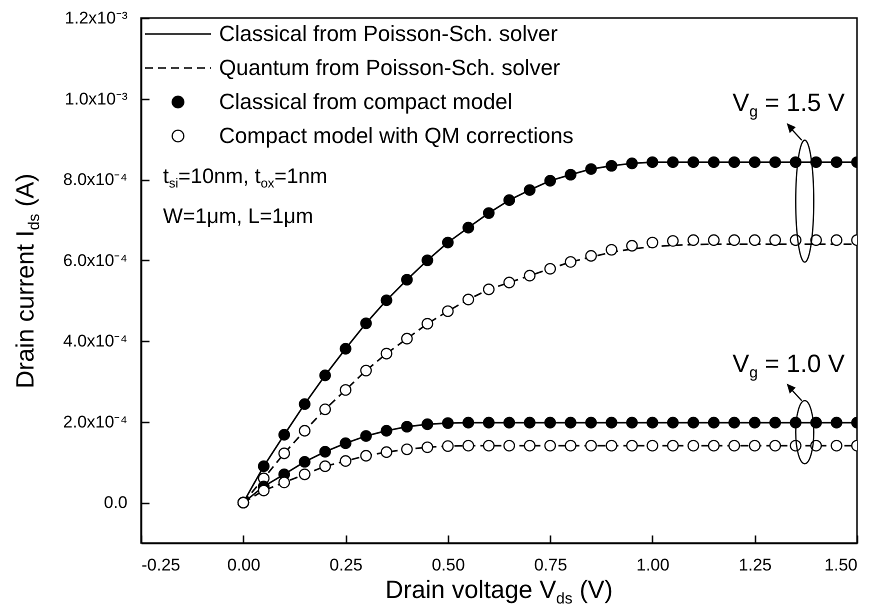 This screenshot has height=616, width=880. I want to click on y-tick-label: 6.0x10⁻⁴, so click(95, 260).